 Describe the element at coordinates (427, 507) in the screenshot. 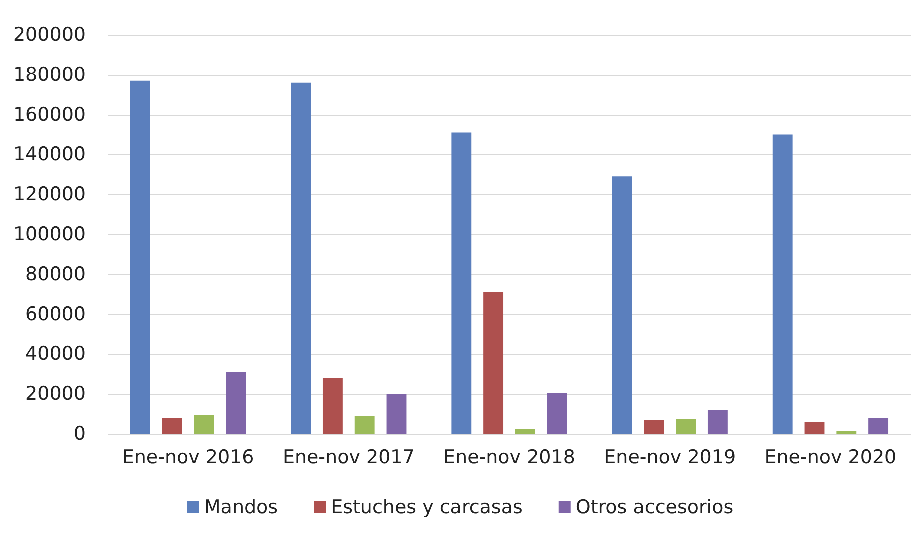

I see `legend-label: Estuches y carcasas` at that location.